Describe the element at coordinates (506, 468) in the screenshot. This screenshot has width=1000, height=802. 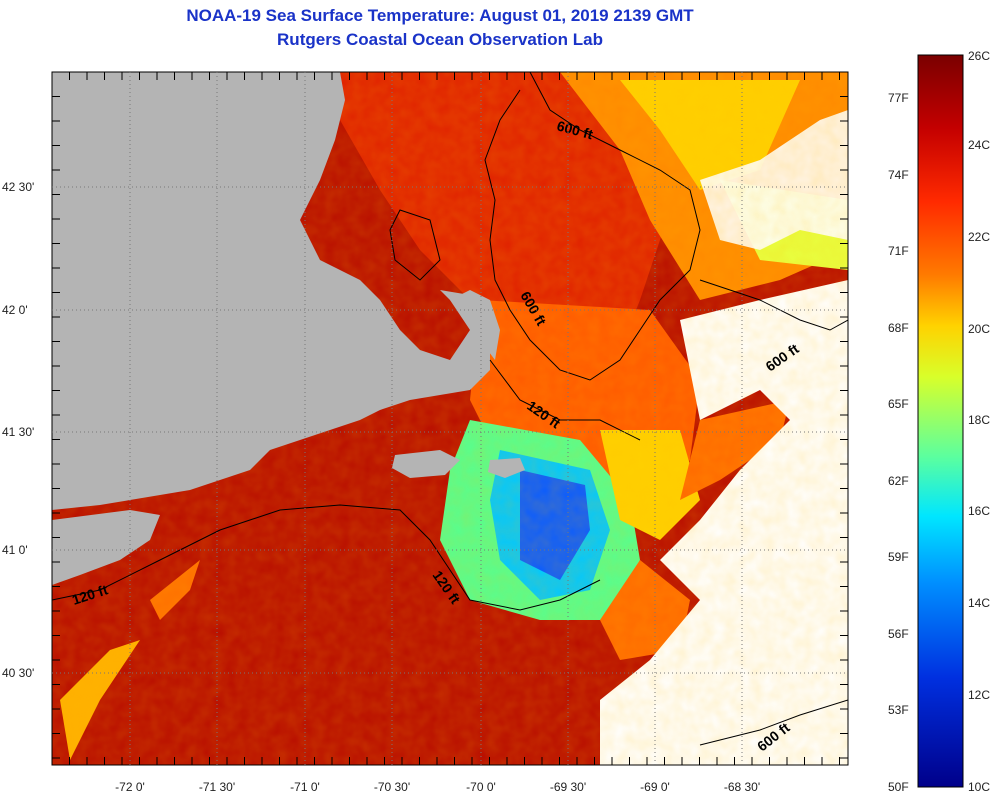
I see `nantucket` at that location.